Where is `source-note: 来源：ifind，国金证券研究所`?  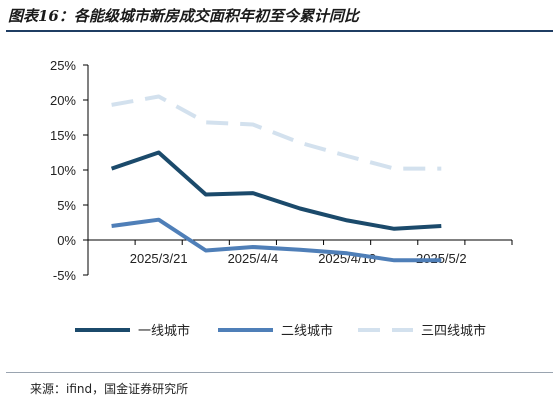
source-note: 来源：ifind，国金证券研究所 is located at coordinates (109, 389).